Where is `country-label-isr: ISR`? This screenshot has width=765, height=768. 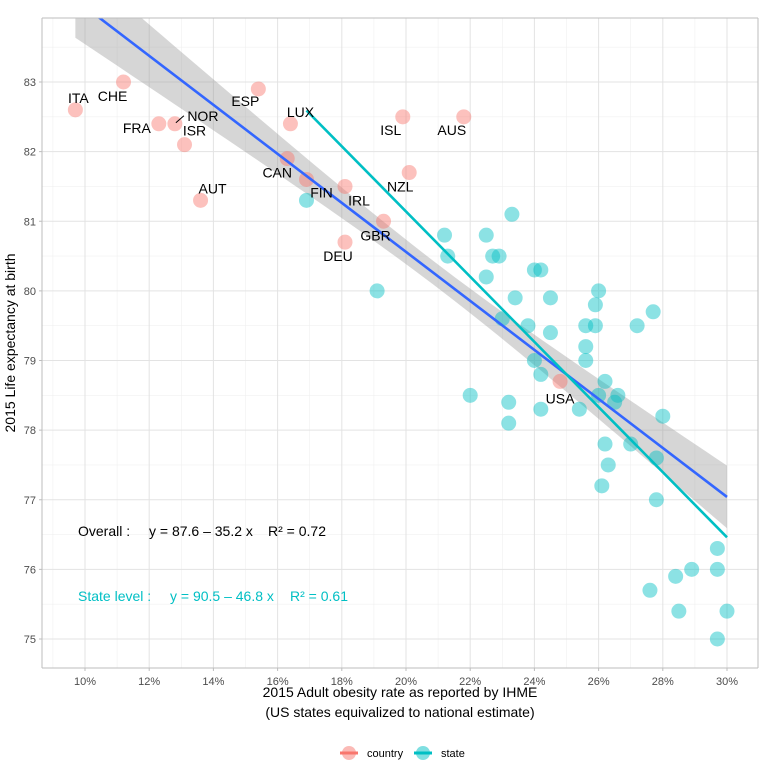 country-label-isr: ISR is located at coordinates (194, 131).